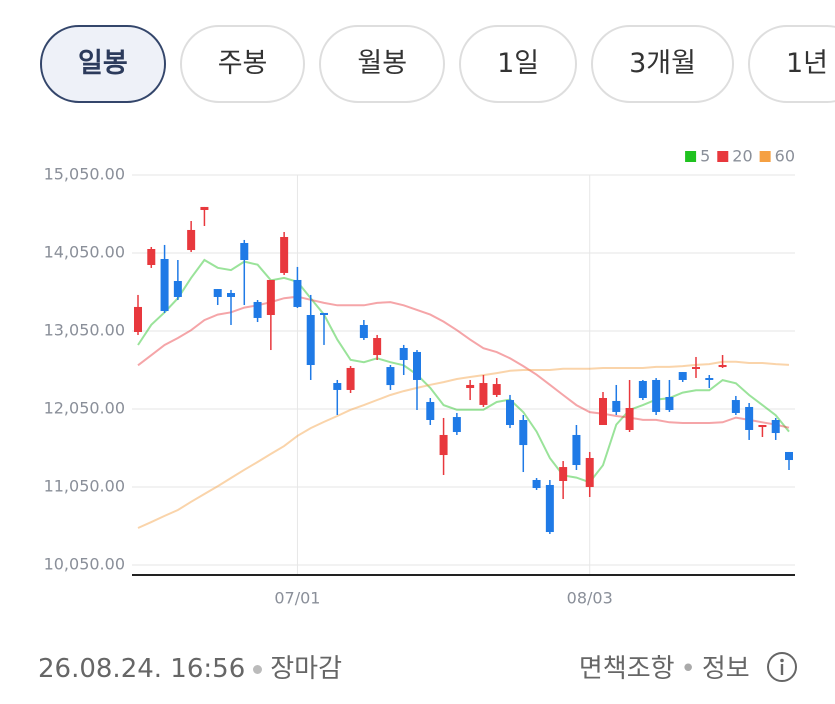  I want to click on period-tabs: 일봉주봉월봉1일3개월1년3, so click(437, 65).